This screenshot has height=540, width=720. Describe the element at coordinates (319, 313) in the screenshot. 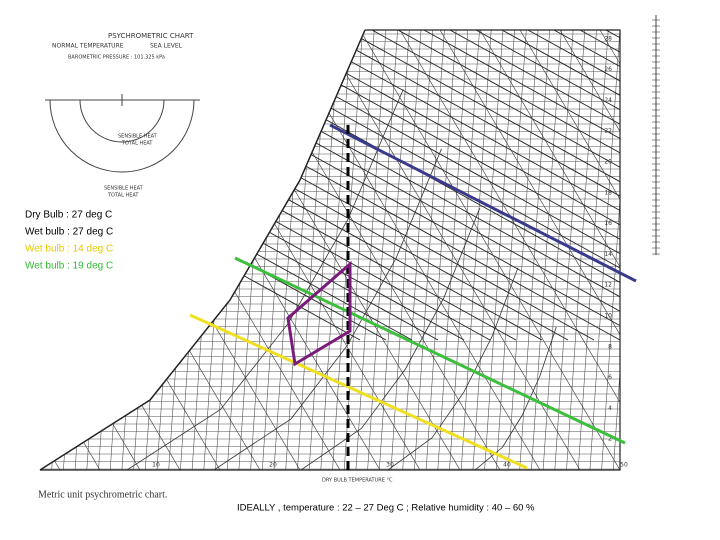

I see `comfort-zone` at that location.